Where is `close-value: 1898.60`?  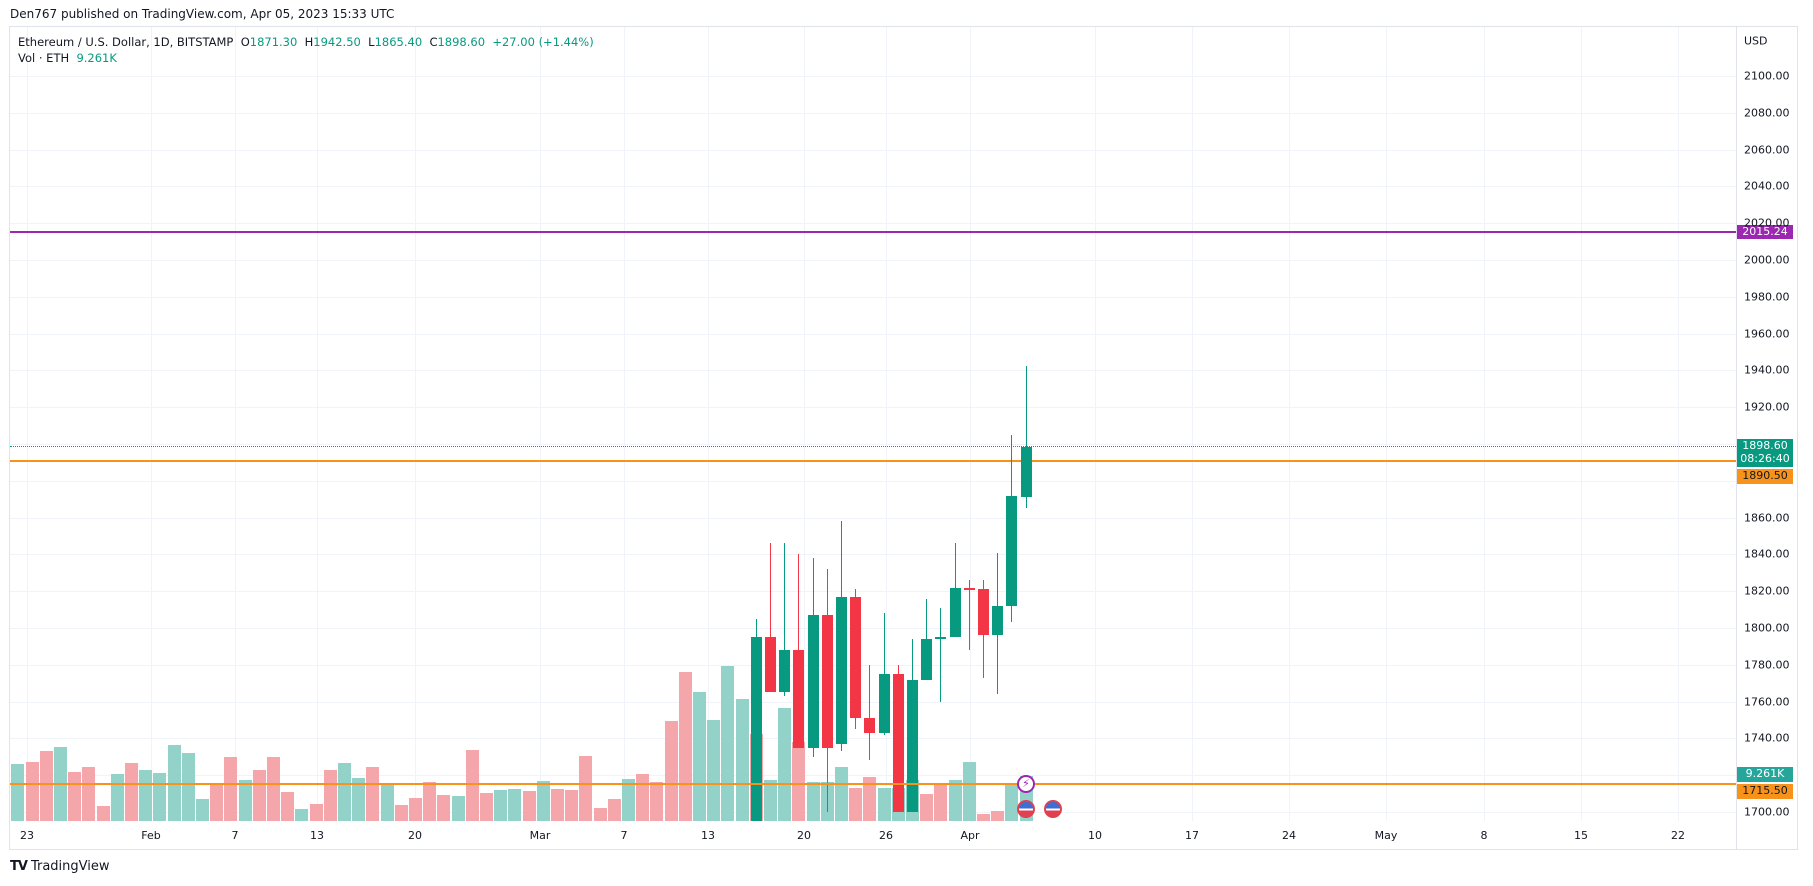
close-value: 1898.60 is located at coordinates (461, 42).